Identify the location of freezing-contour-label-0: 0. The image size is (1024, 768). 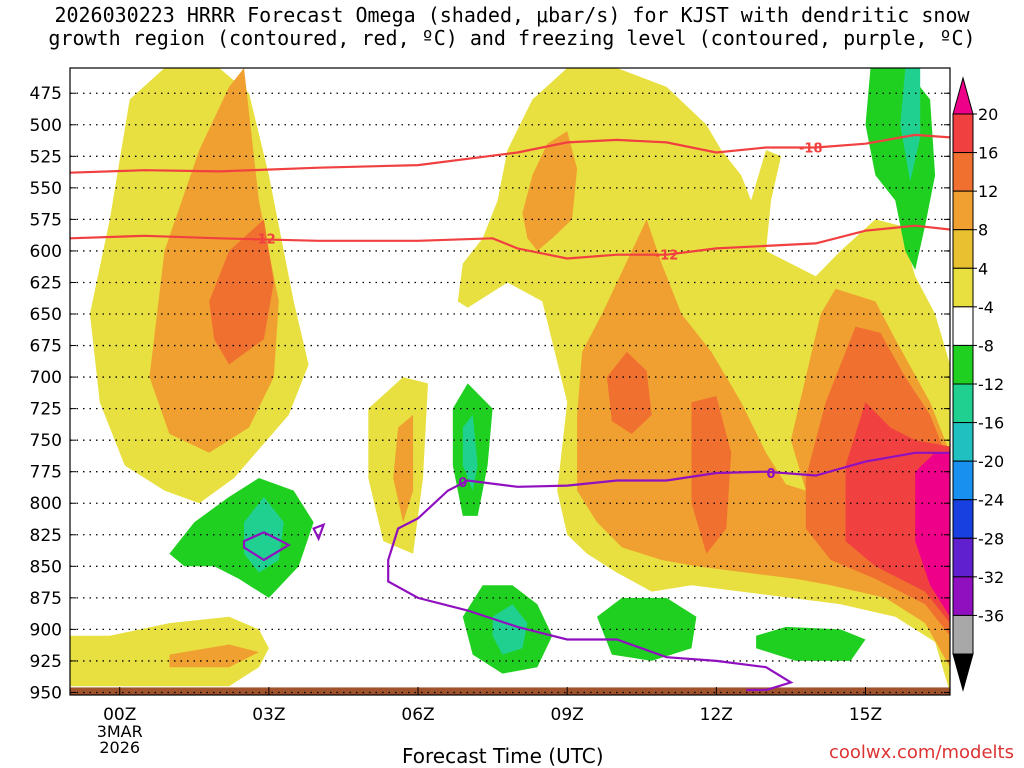
(462, 483).